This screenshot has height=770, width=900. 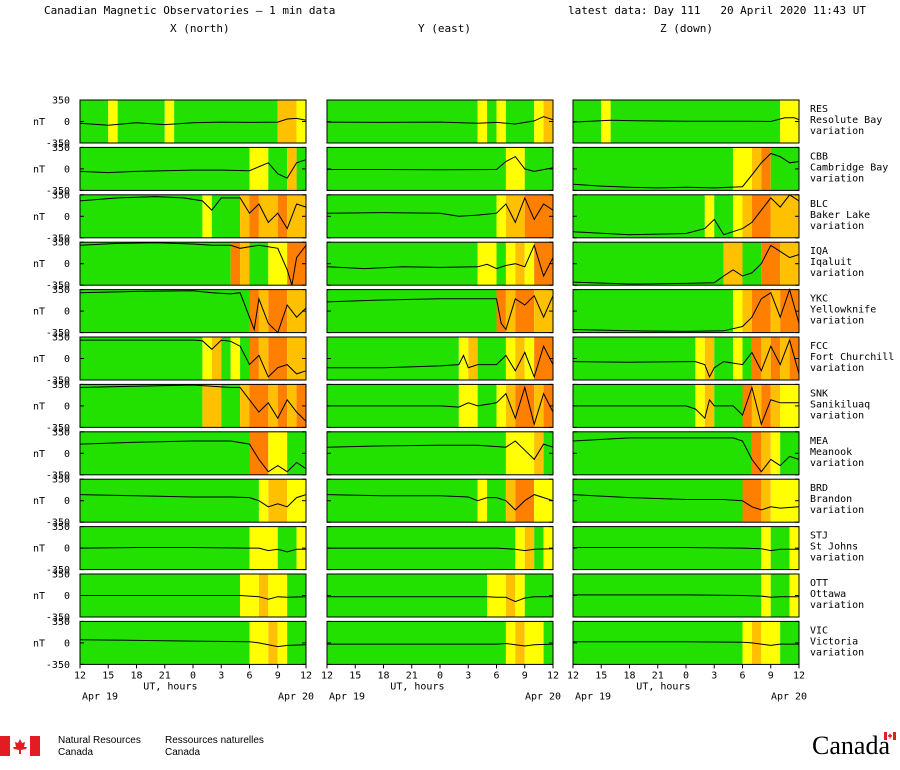 What do you see at coordinates (440, 260) in the screenshot?
I see `trace-iqa` at bounding box center [440, 260].